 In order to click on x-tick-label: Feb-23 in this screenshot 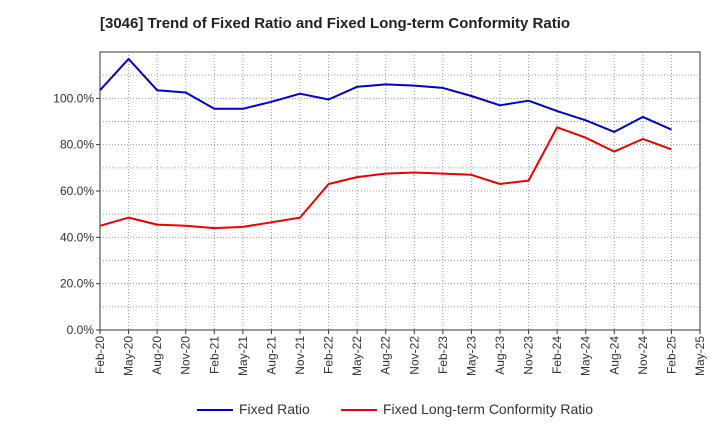, I will do `click(443, 355)`.